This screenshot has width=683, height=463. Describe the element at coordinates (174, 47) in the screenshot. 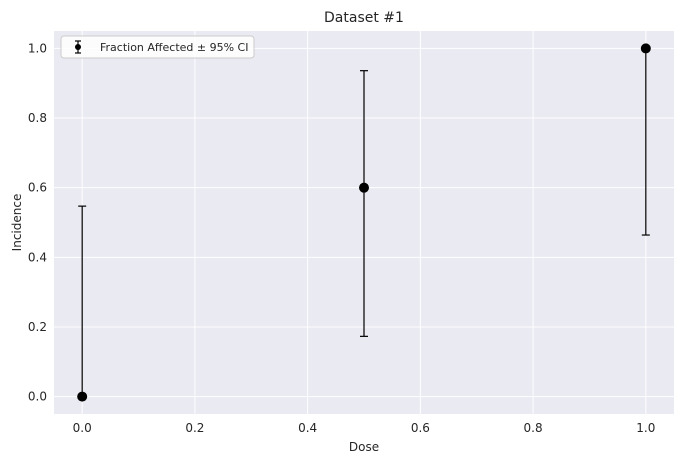

I see `legend-entry-label: Fraction Affected ± 95% CI` at that location.